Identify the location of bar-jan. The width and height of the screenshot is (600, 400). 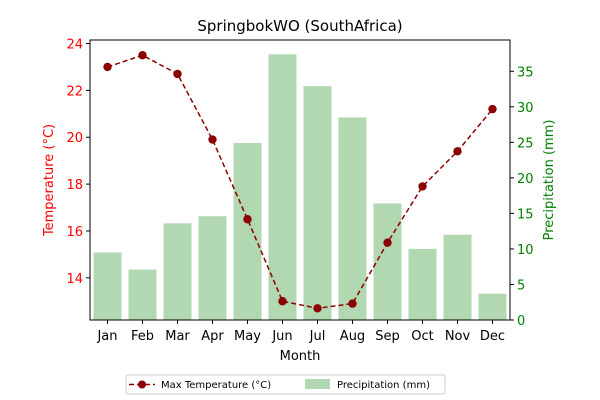
(107, 286).